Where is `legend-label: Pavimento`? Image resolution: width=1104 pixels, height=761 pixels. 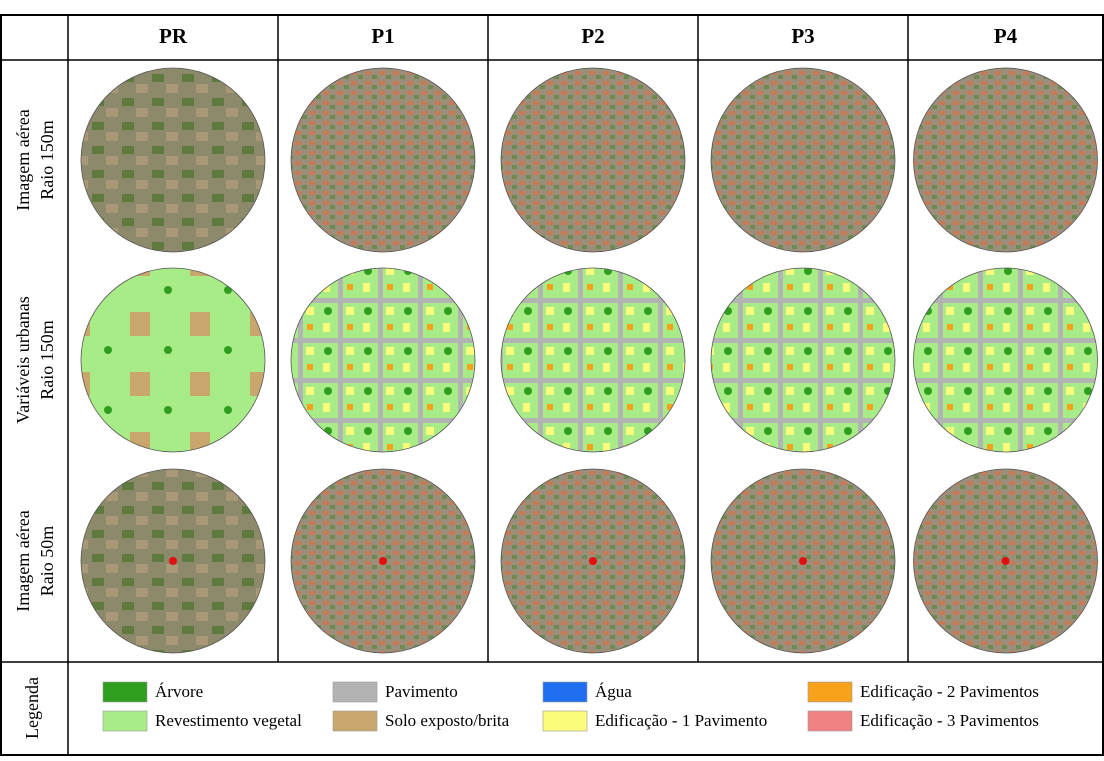 legend-label: Pavimento is located at coordinates (421, 691).